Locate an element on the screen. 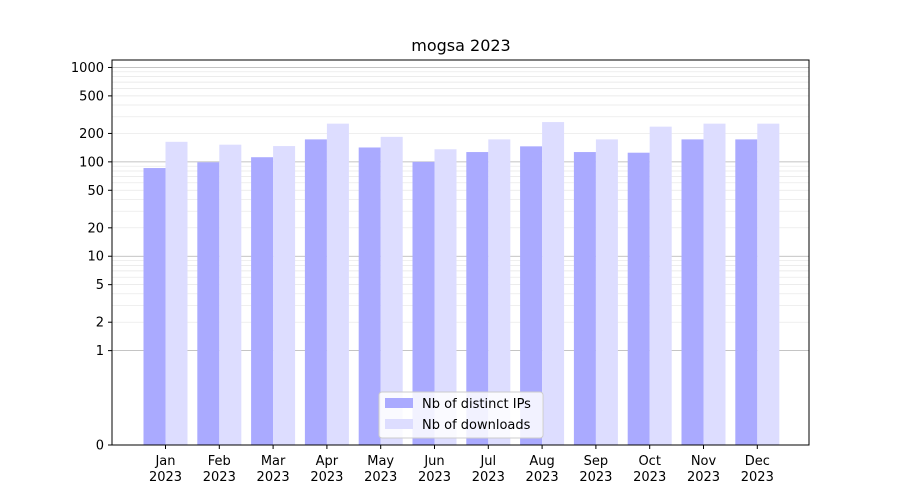 This screenshot has height=500, width=900. x-tick-label-month: Nov is located at coordinates (704, 461).